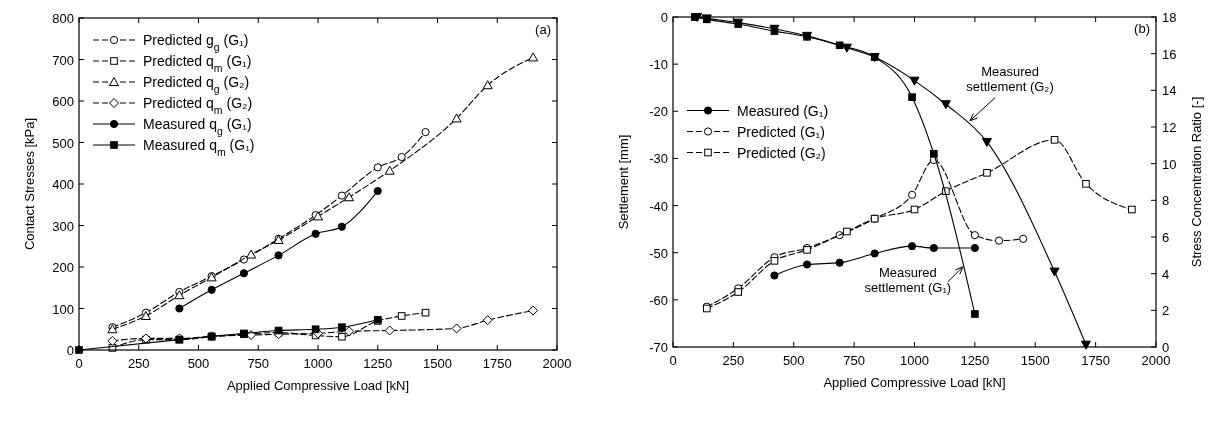 Image resolution: width=1224 pixels, height=422 pixels. What do you see at coordinates (197, 63) in the screenshot?
I see `legend-label: Predicted q$_{m}$ (G₁)` at bounding box center [197, 63].